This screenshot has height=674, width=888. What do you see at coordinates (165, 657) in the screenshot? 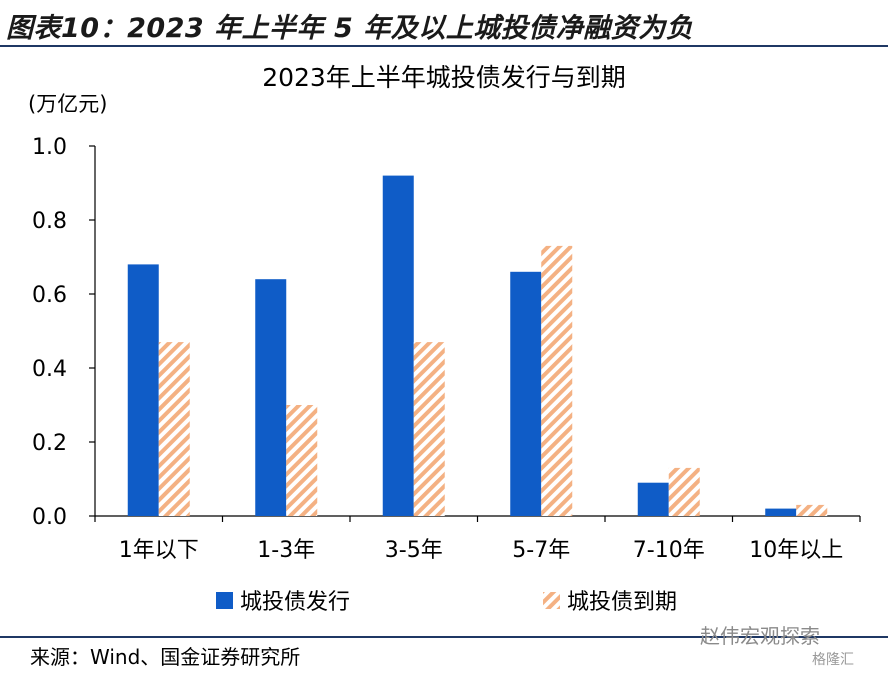
I see `source-note: 来源：Wind、国金证券研究所` at bounding box center [165, 657].